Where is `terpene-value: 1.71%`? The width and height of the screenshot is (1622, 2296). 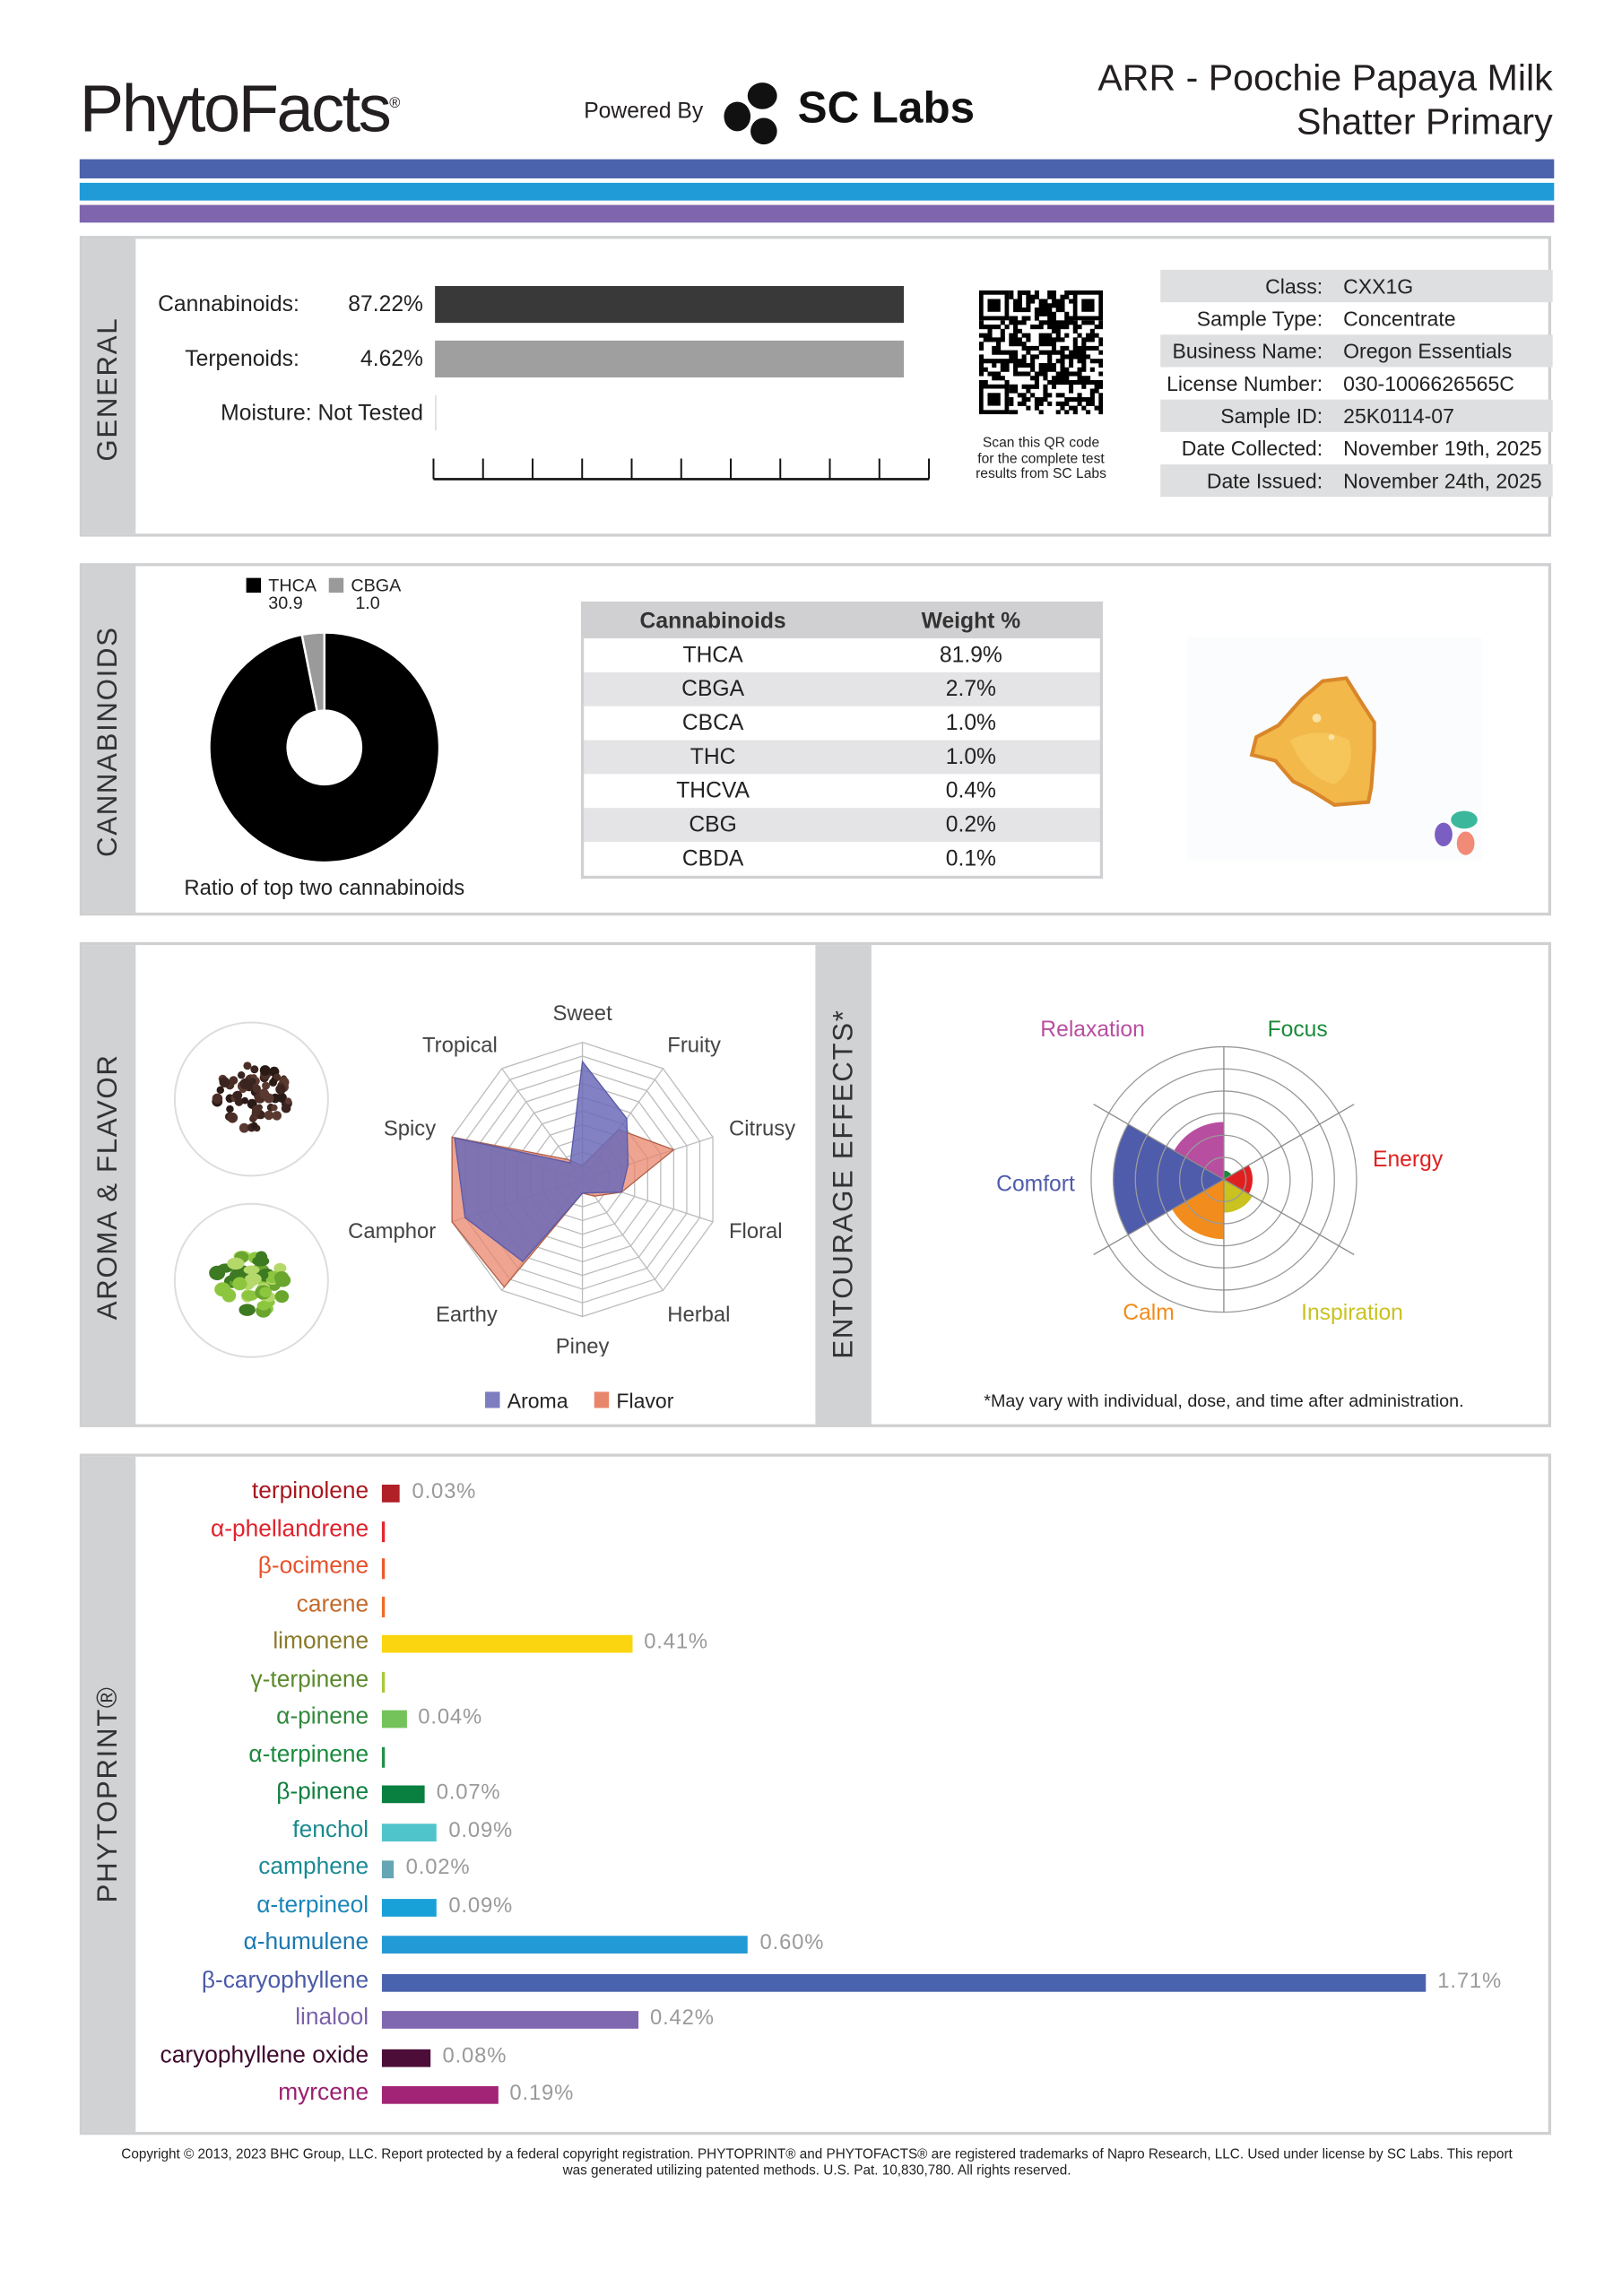 terpene-value: 1.71% is located at coordinates (1470, 1981).